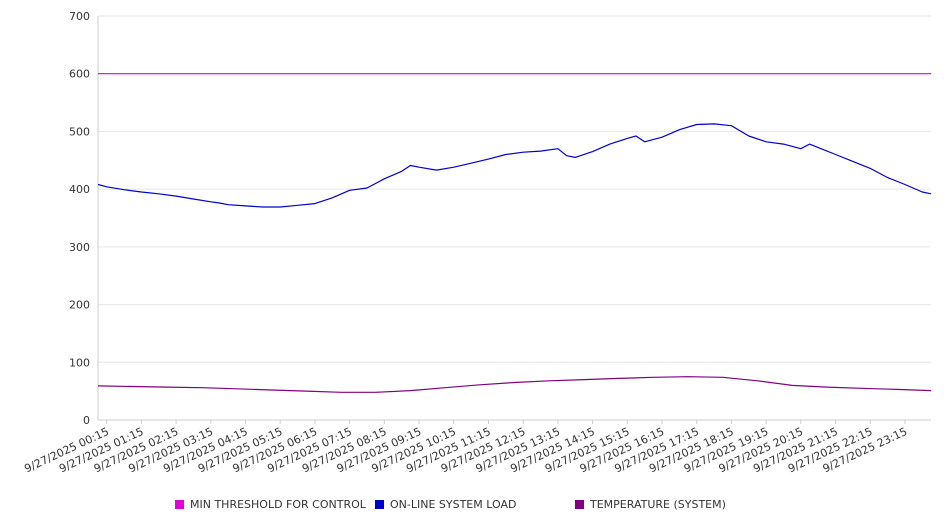 The width and height of the screenshot is (946, 526). I want to click on y-tick-label: 200, so click(79, 305).